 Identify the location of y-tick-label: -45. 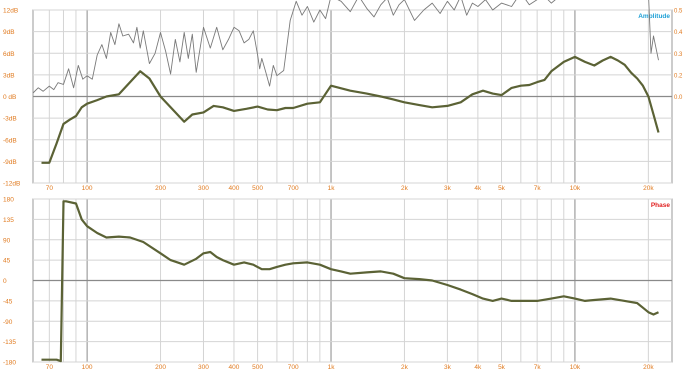
(8, 301).